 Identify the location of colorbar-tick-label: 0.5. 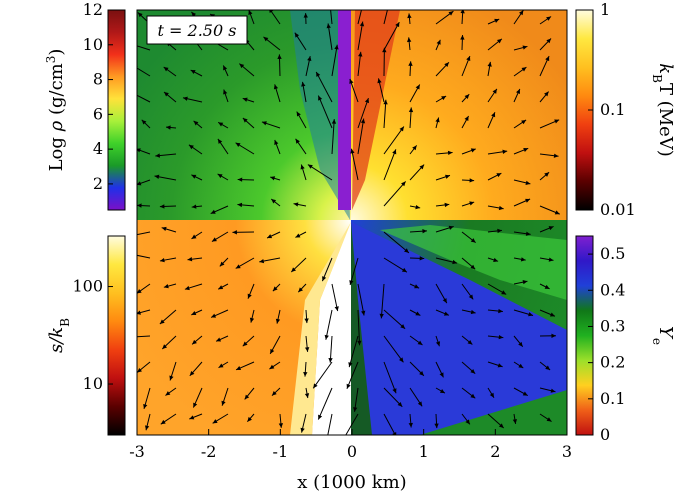
(612, 253).